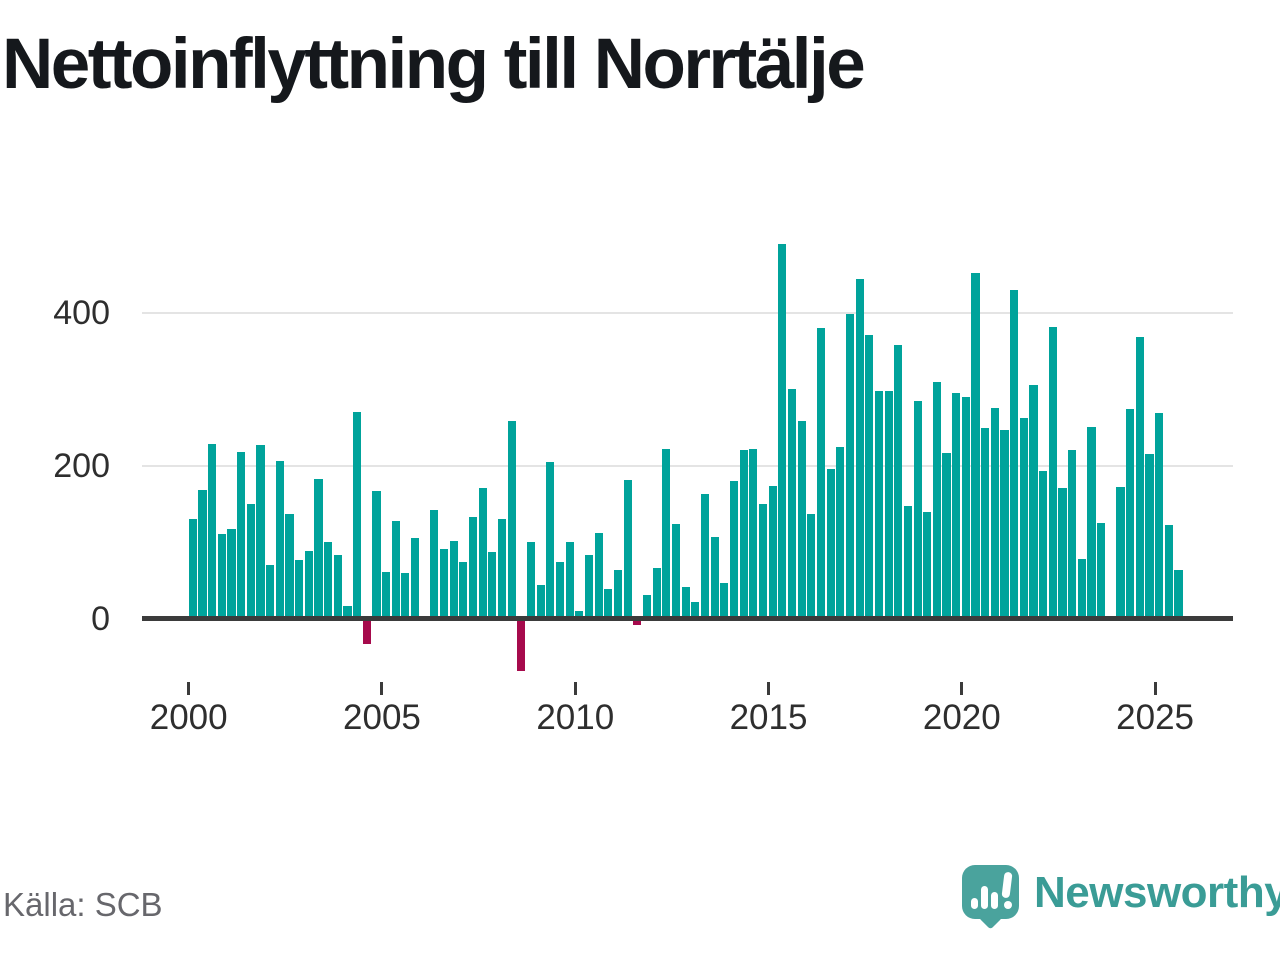 The height and width of the screenshot is (960, 1280). What do you see at coordinates (647, 607) in the screenshot?
I see `bar-2011Q4` at bounding box center [647, 607].